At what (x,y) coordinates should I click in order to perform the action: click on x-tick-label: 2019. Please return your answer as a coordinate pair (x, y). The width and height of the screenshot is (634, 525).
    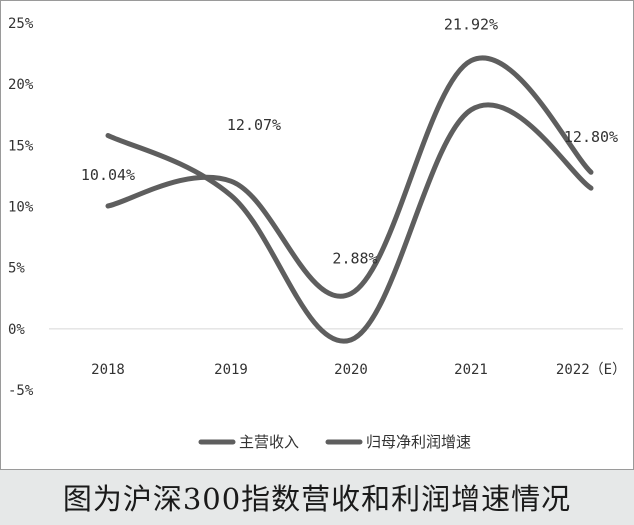
    Looking at the image, I should click on (231, 370).